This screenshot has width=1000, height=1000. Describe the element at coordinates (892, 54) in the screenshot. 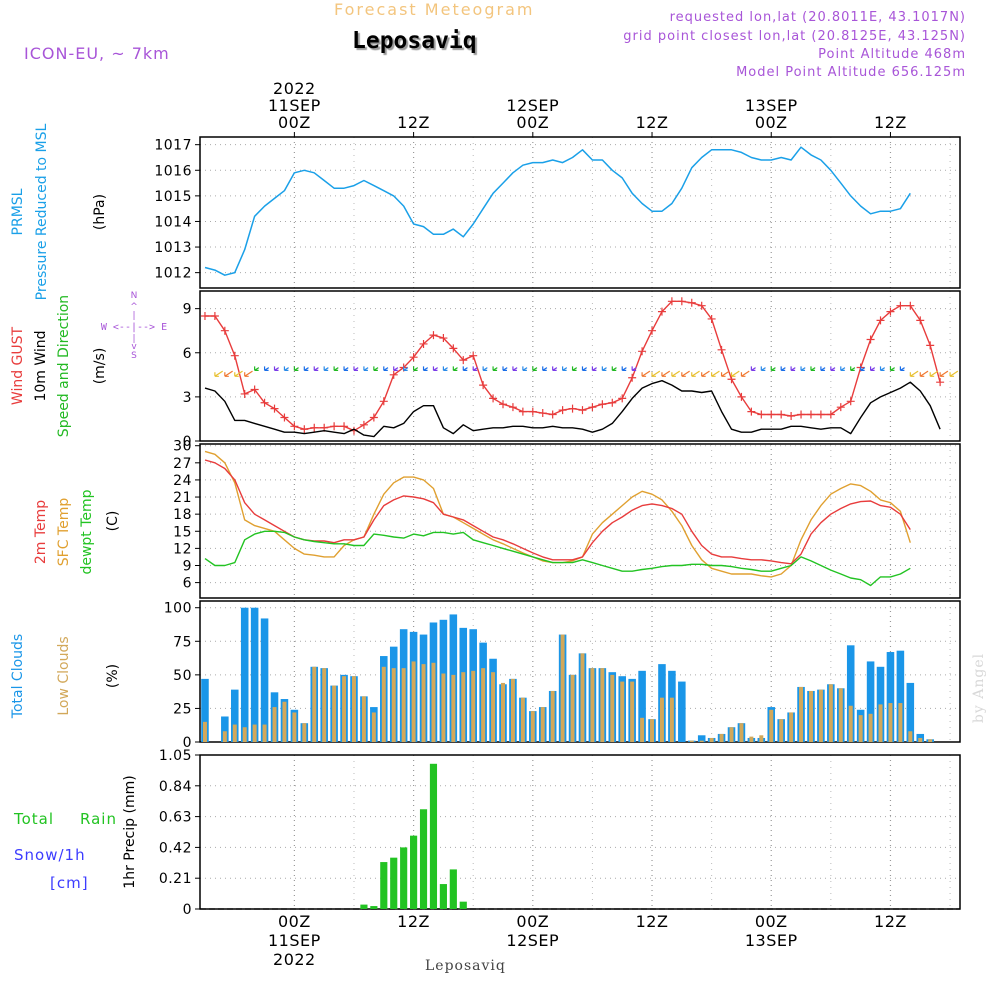

I see `point-altitude: Point Altitude 468m` at that location.